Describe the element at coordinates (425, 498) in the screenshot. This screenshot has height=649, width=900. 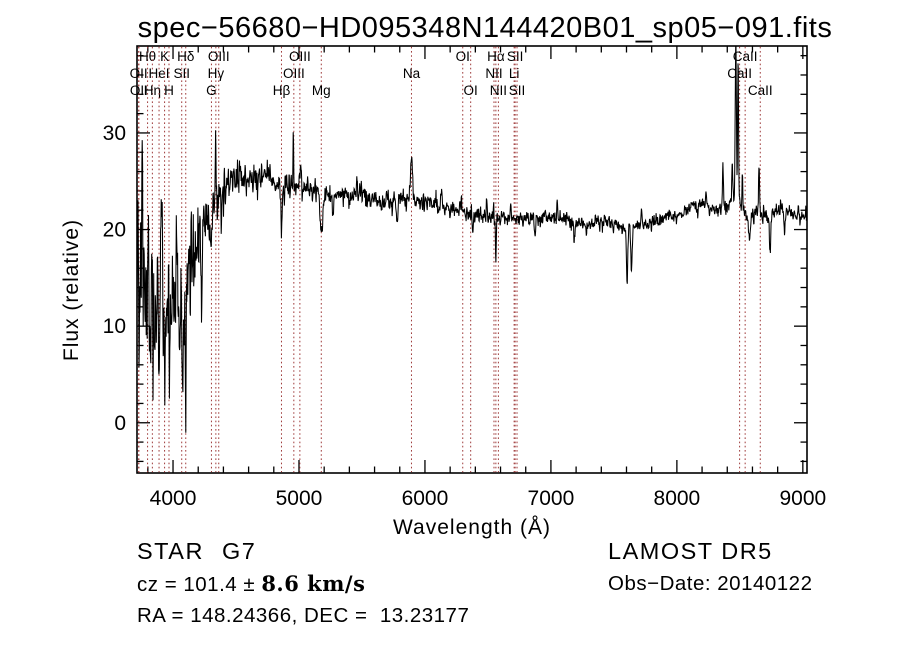
I see `x-tick-label: 6000` at that location.